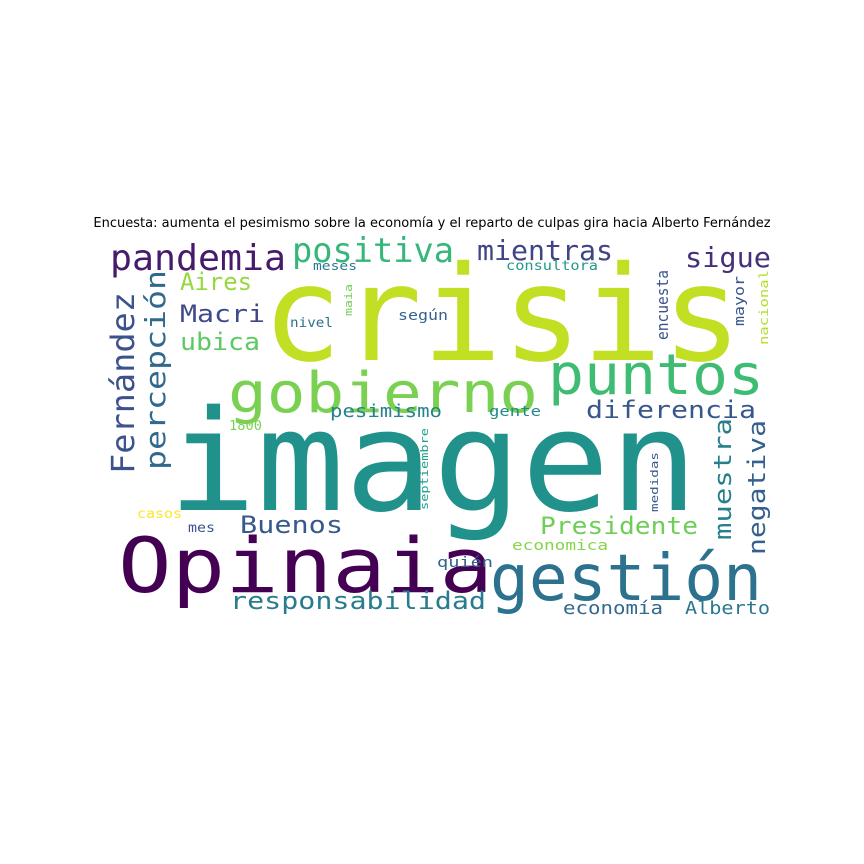  Describe the element at coordinates (383, 393) in the screenshot. I see `word-gobierno: gobierno` at that location.